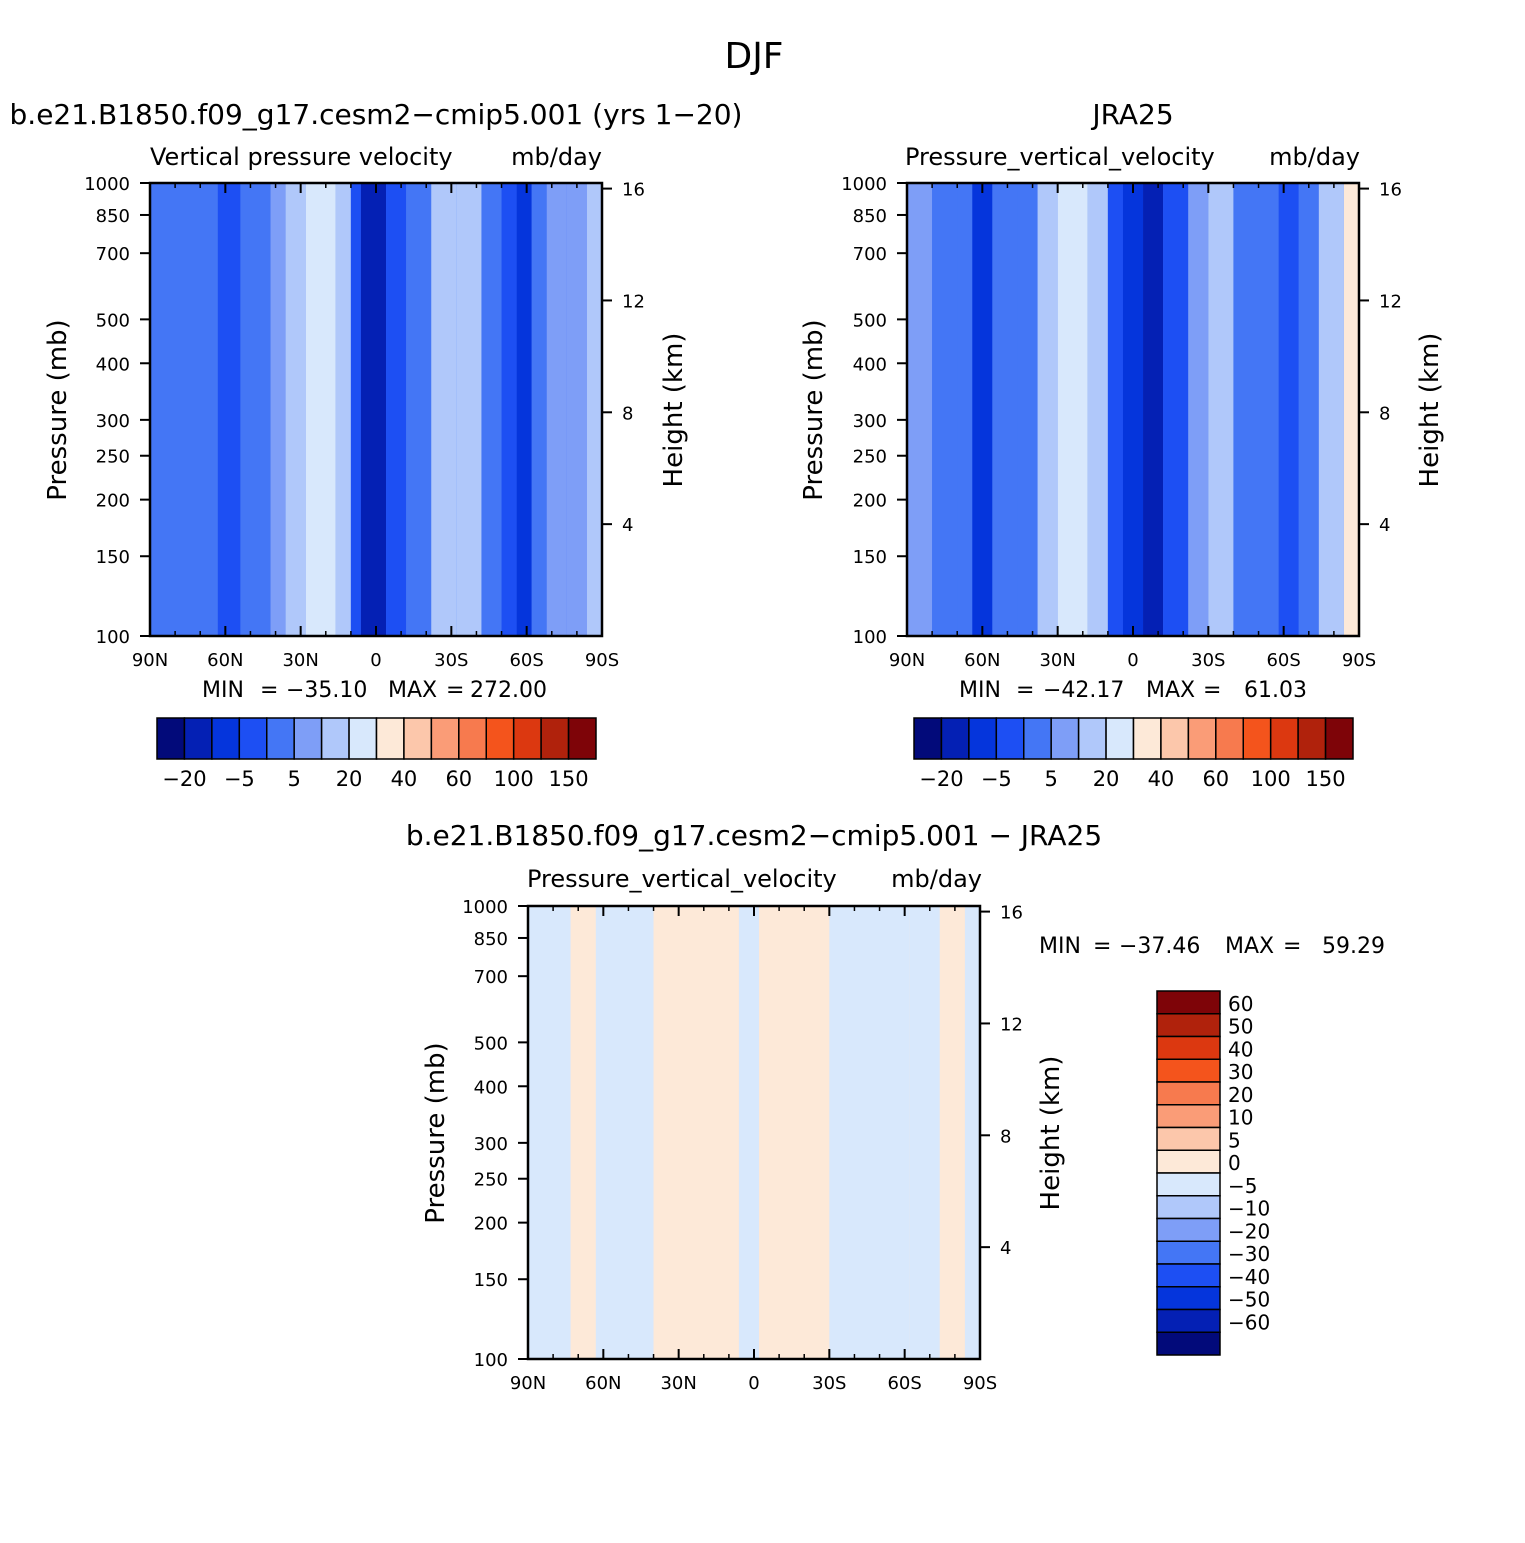 The width and height of the screenshot is (1525, 1543). I want to click on panel-obs-minmax: MIN = −42.17 MAX = 61.03, so click(1133, 690).